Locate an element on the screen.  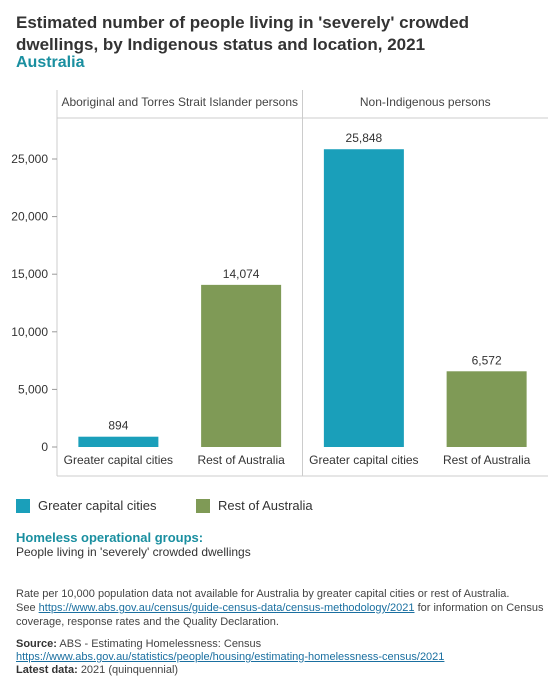
legend-label: Rest of Australia is located at coordinates (265, 505).